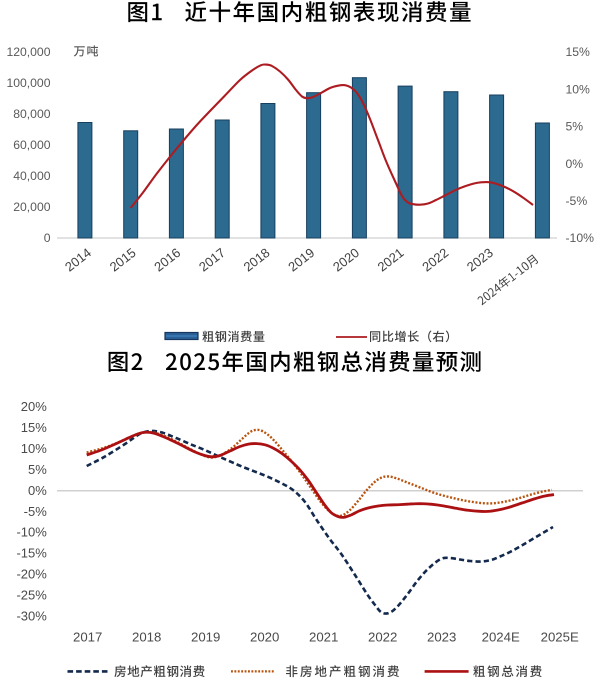 The height and width of the screenshot is (692, 600). Describe the element at coordinates (47, 238) in the screenshot. I see `svg-text: 0` at that location.